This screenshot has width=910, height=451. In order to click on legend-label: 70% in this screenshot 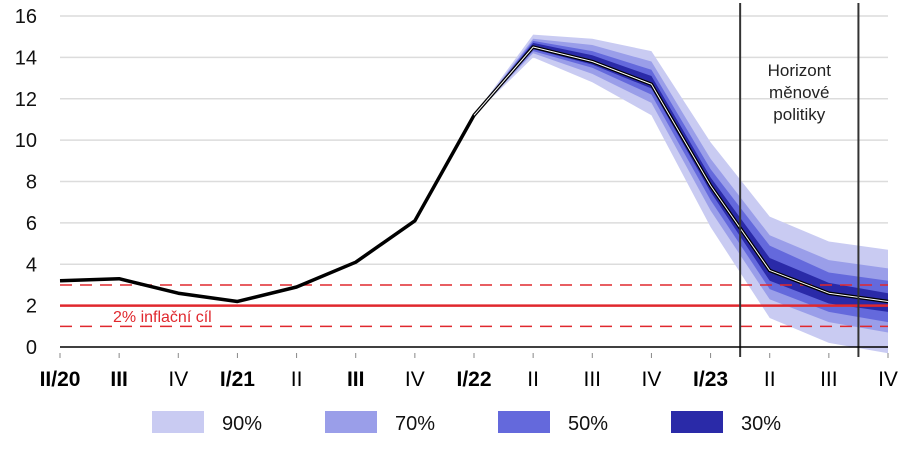, I will do `click(415, 424)`.